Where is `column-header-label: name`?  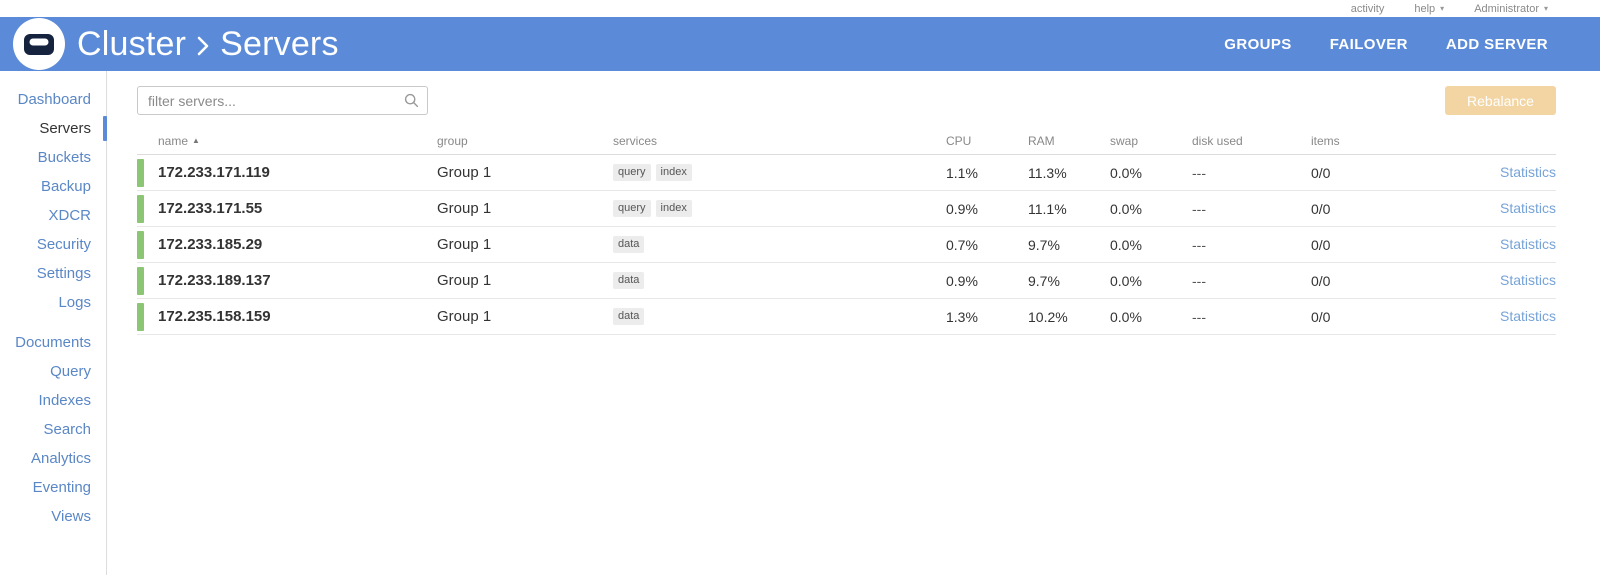 column-header-label: name is located at coordinates (173, 140).